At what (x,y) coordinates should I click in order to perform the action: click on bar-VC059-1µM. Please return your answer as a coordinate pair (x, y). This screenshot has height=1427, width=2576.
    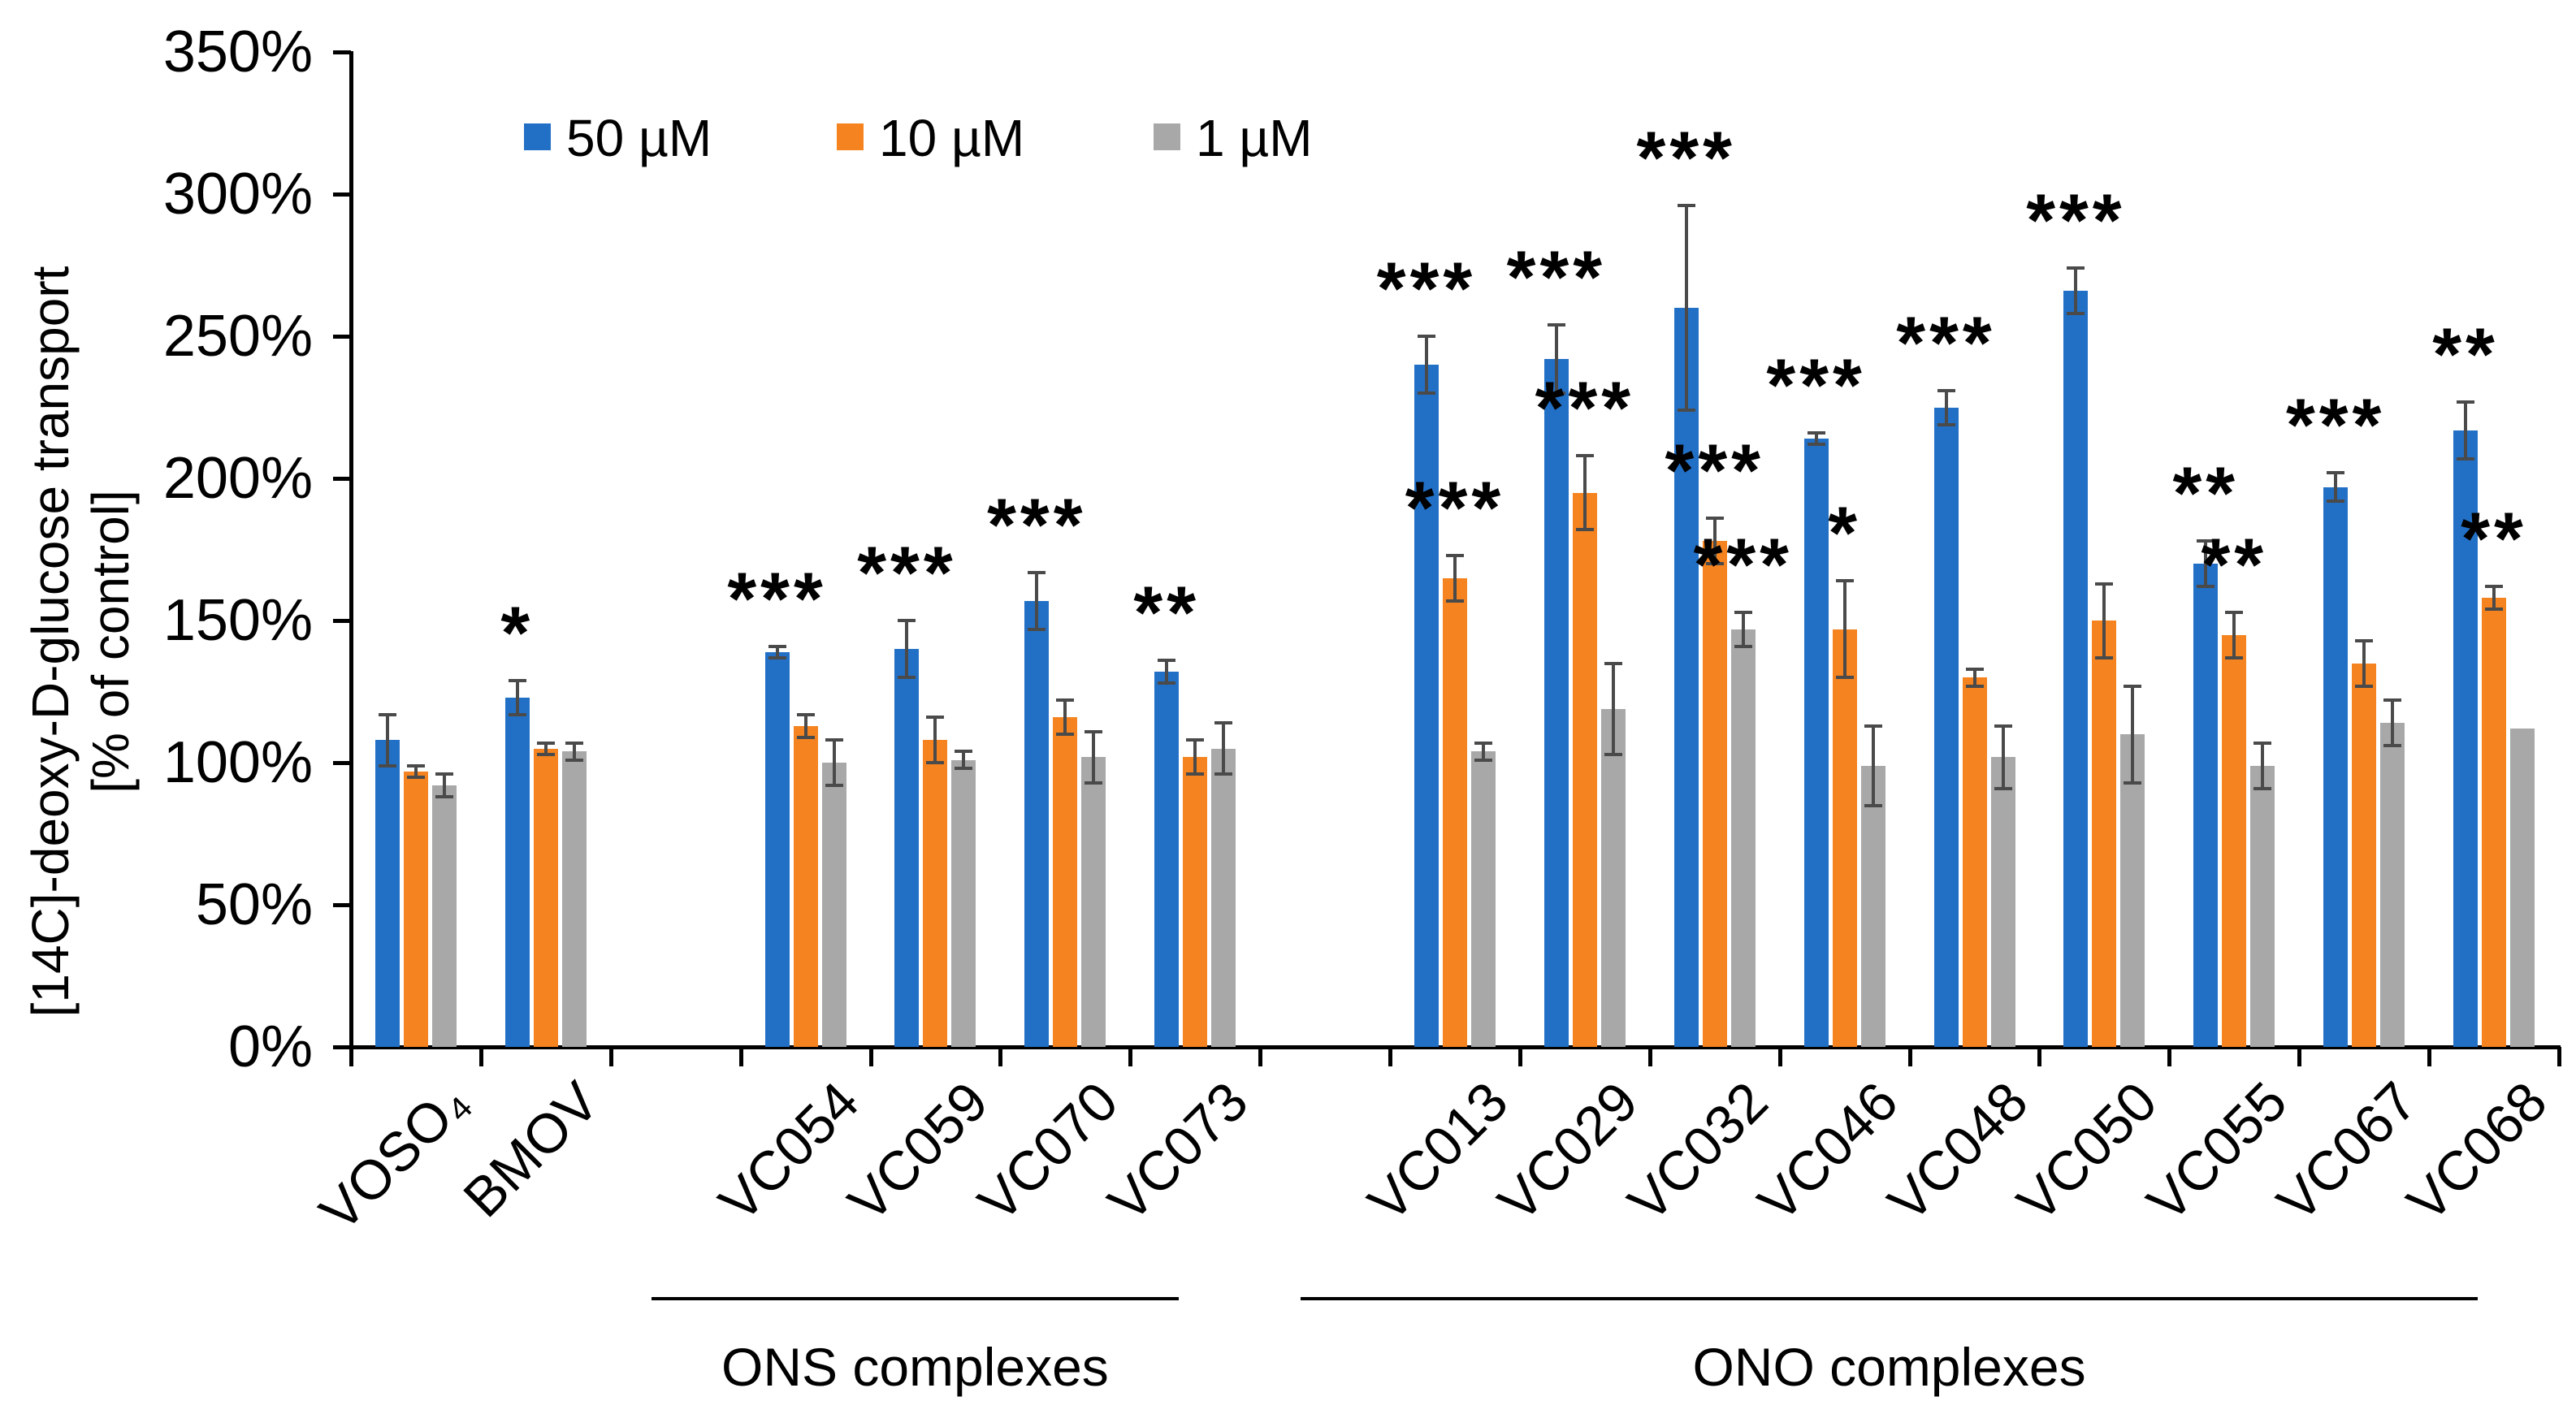
    Looking at the image, I should click on (963, 903).